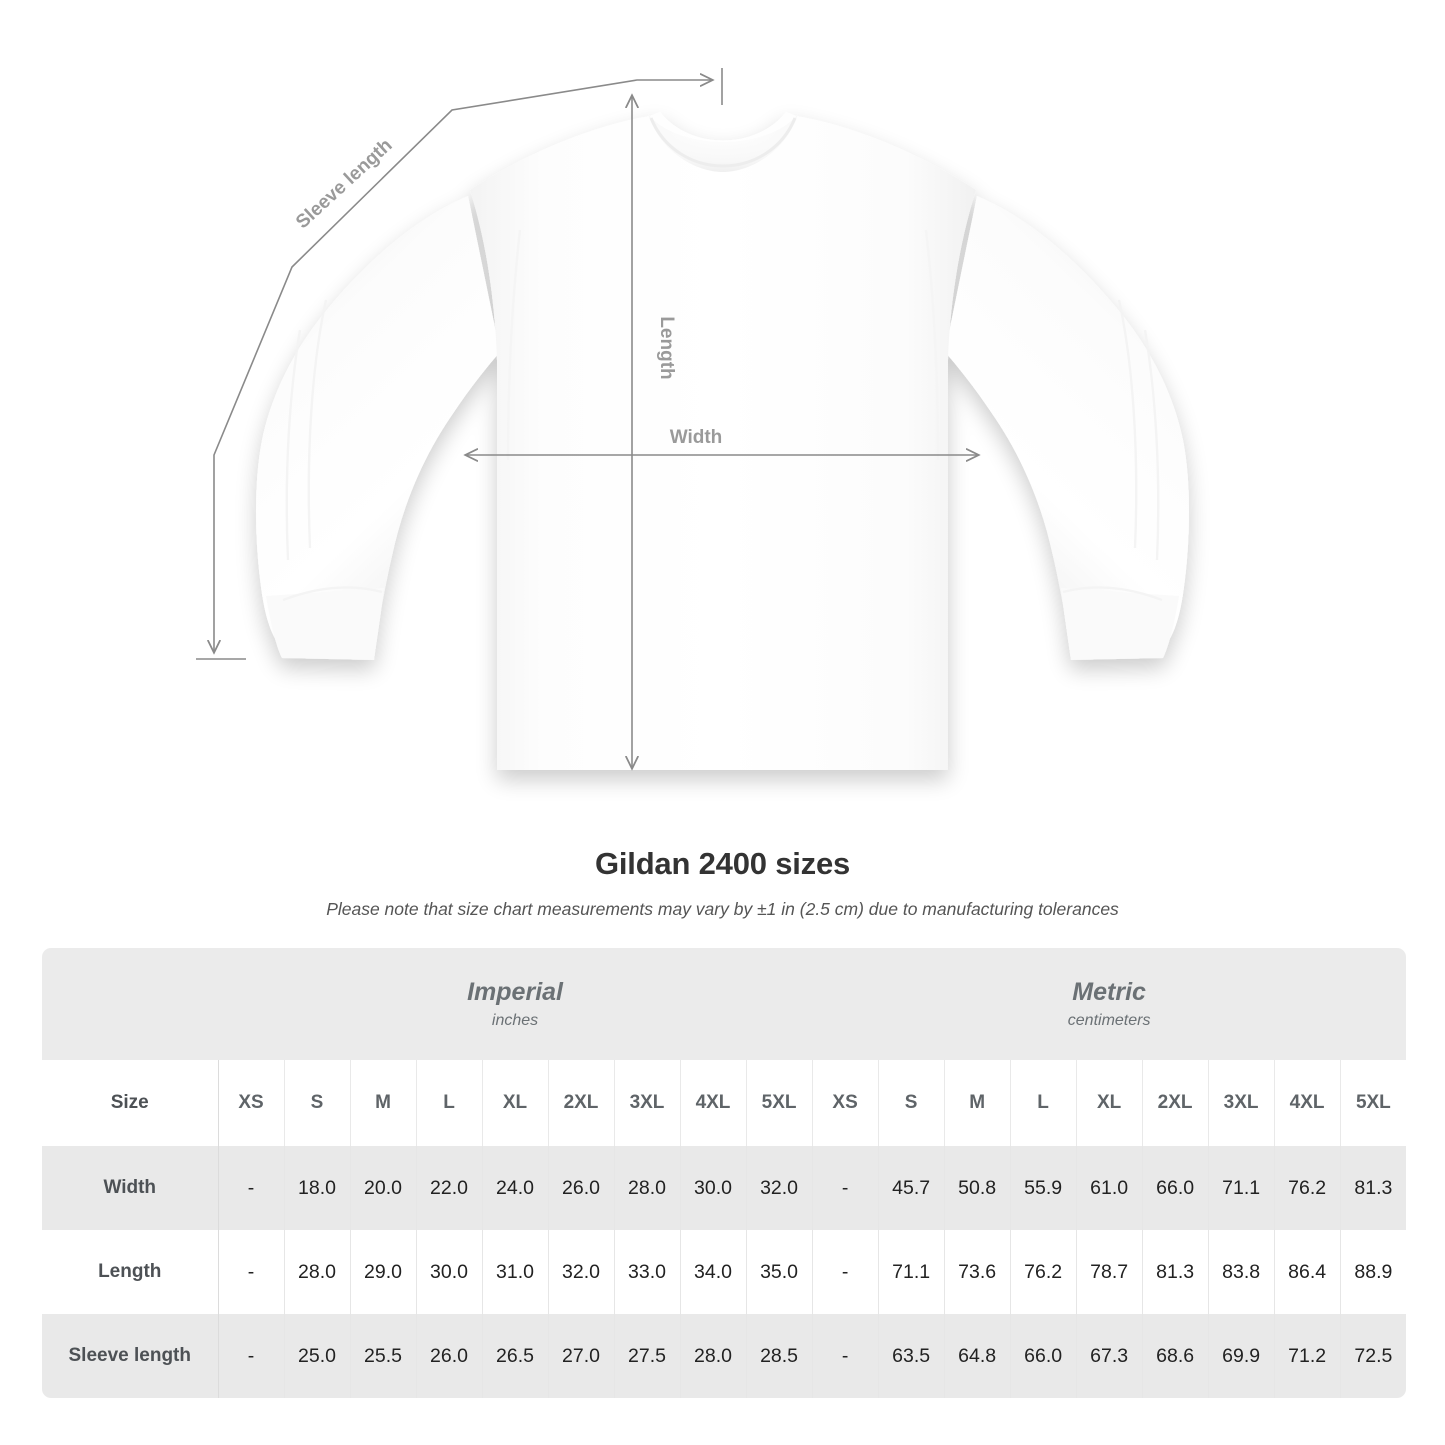  What do you see at coordinates (845, 1356) in the screenshot?
I see `cell-sleeve-metric-xs: -` at bounding box center [845, 1356].